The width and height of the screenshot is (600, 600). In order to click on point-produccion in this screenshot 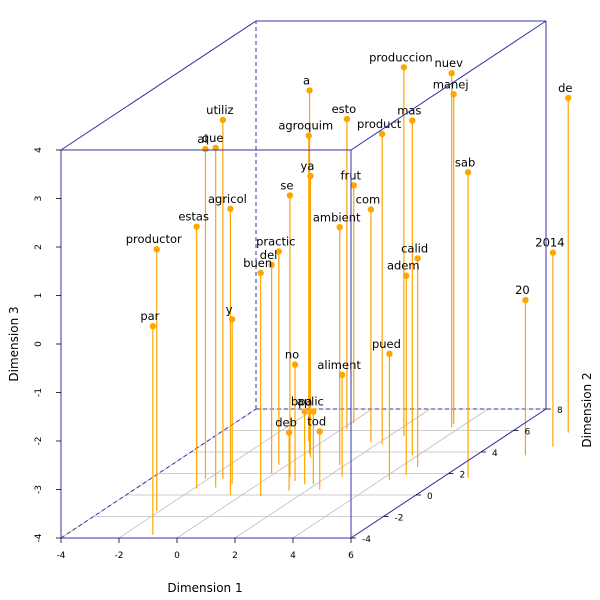, I will do `click(404, 67)`.